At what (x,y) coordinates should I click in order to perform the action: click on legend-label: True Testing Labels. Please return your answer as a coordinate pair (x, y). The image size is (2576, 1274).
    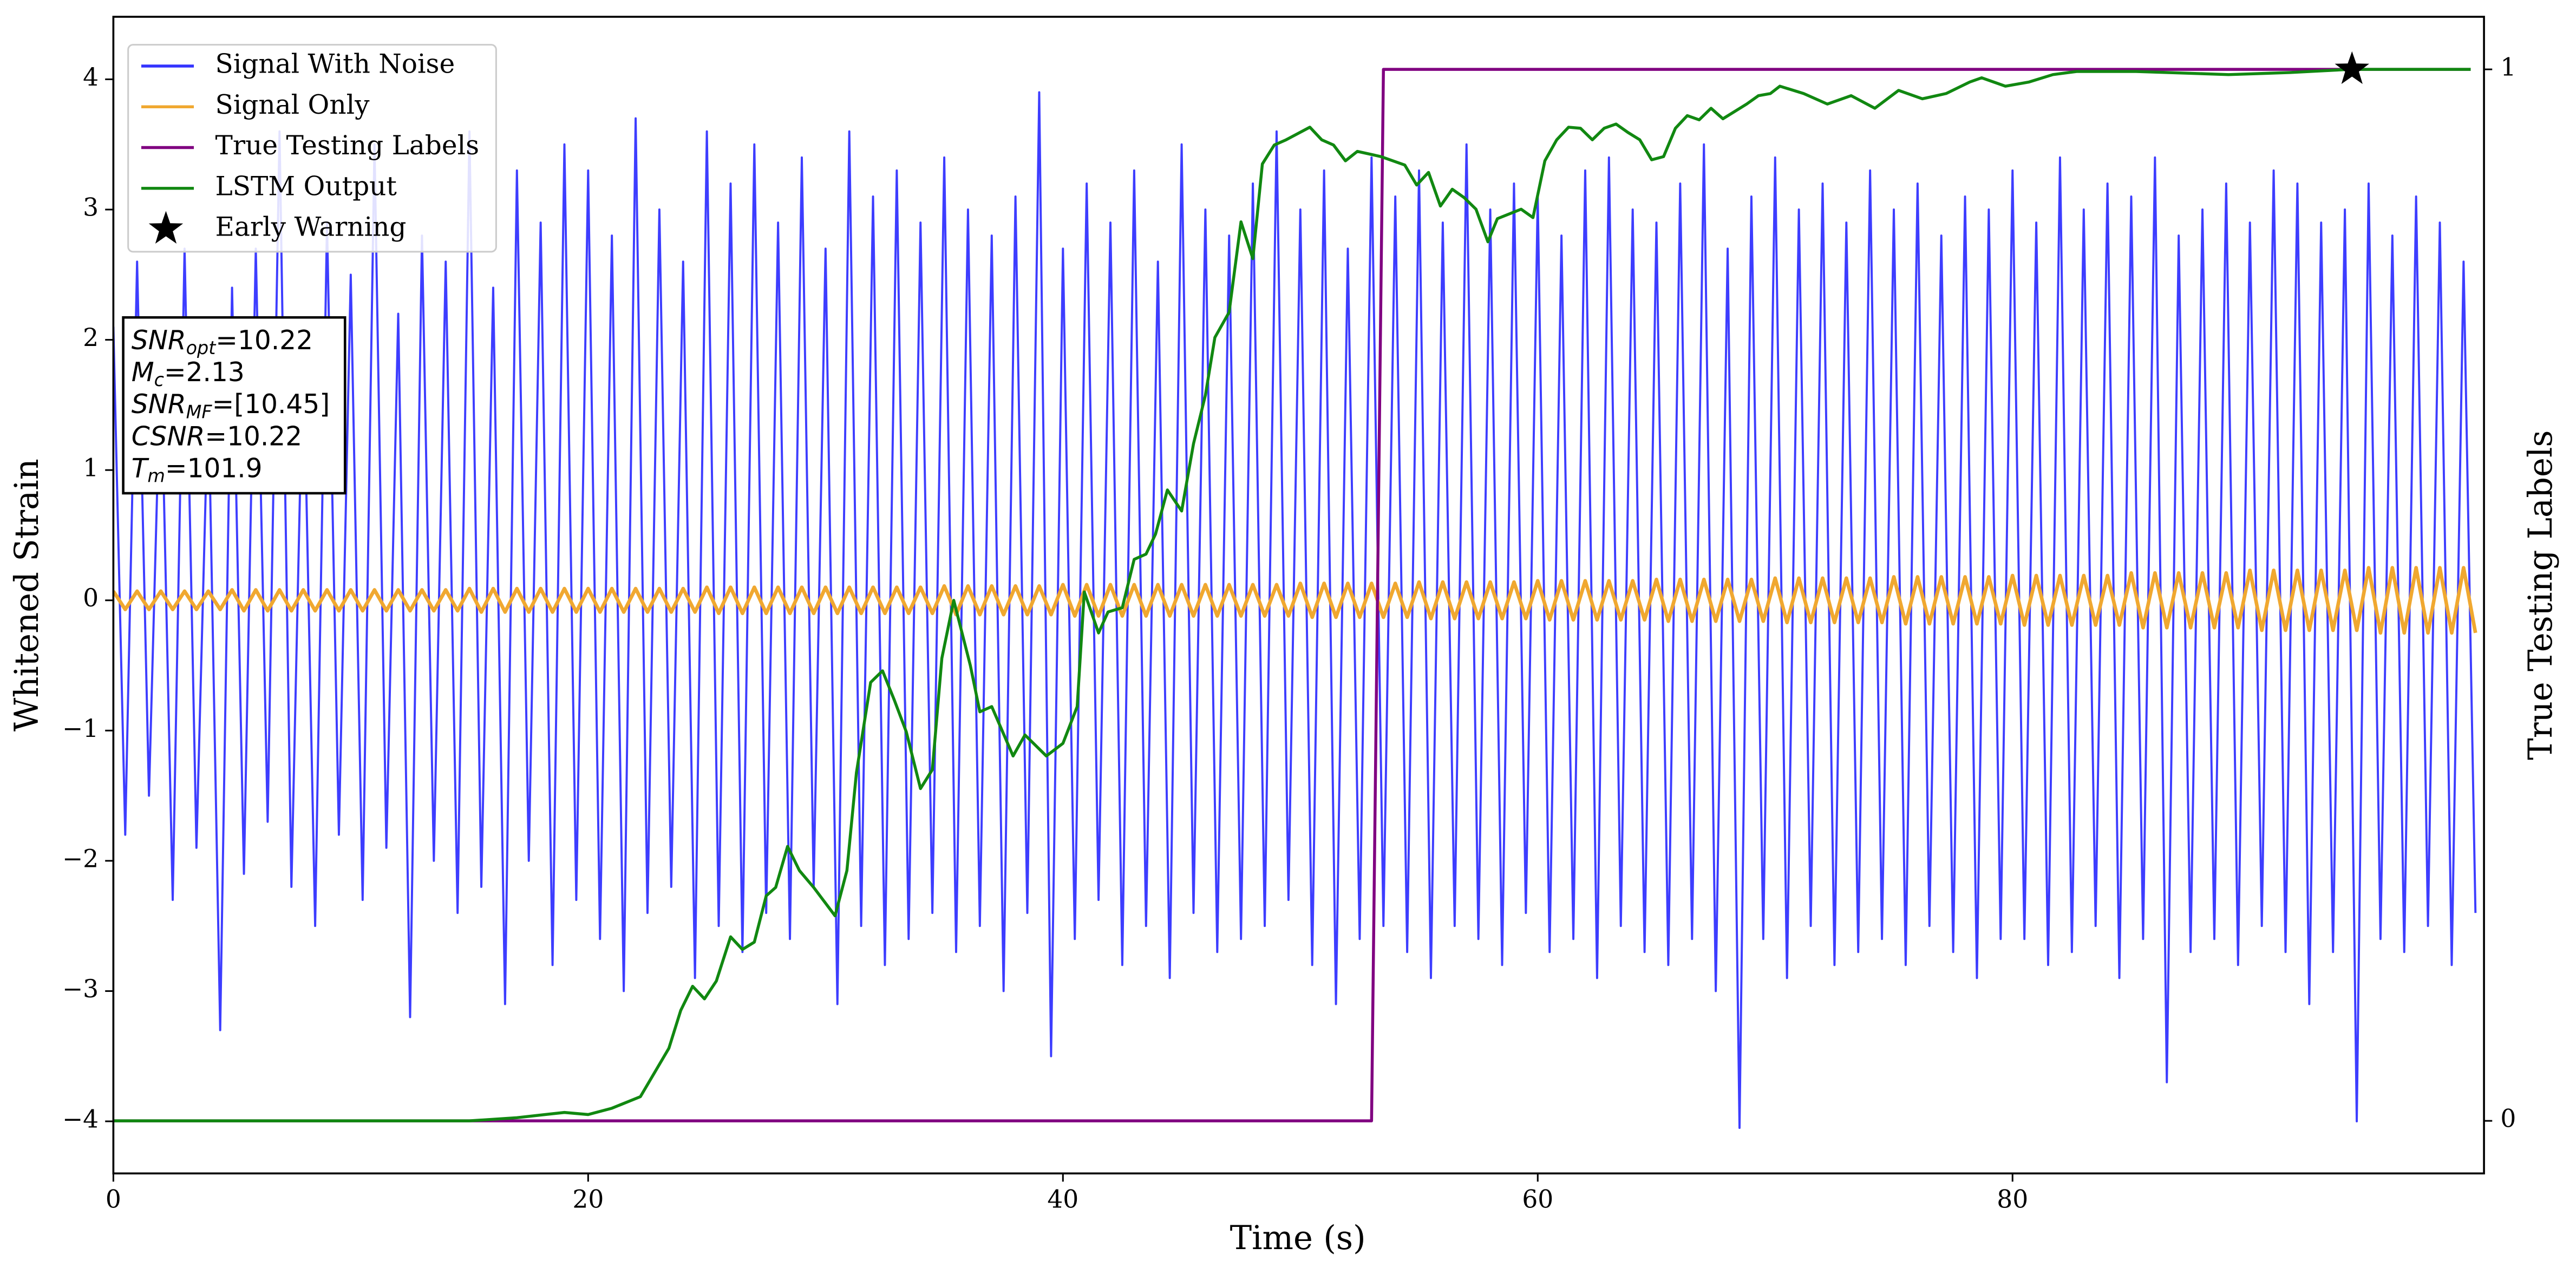
    Looking at the image, I should click on (347, 145).